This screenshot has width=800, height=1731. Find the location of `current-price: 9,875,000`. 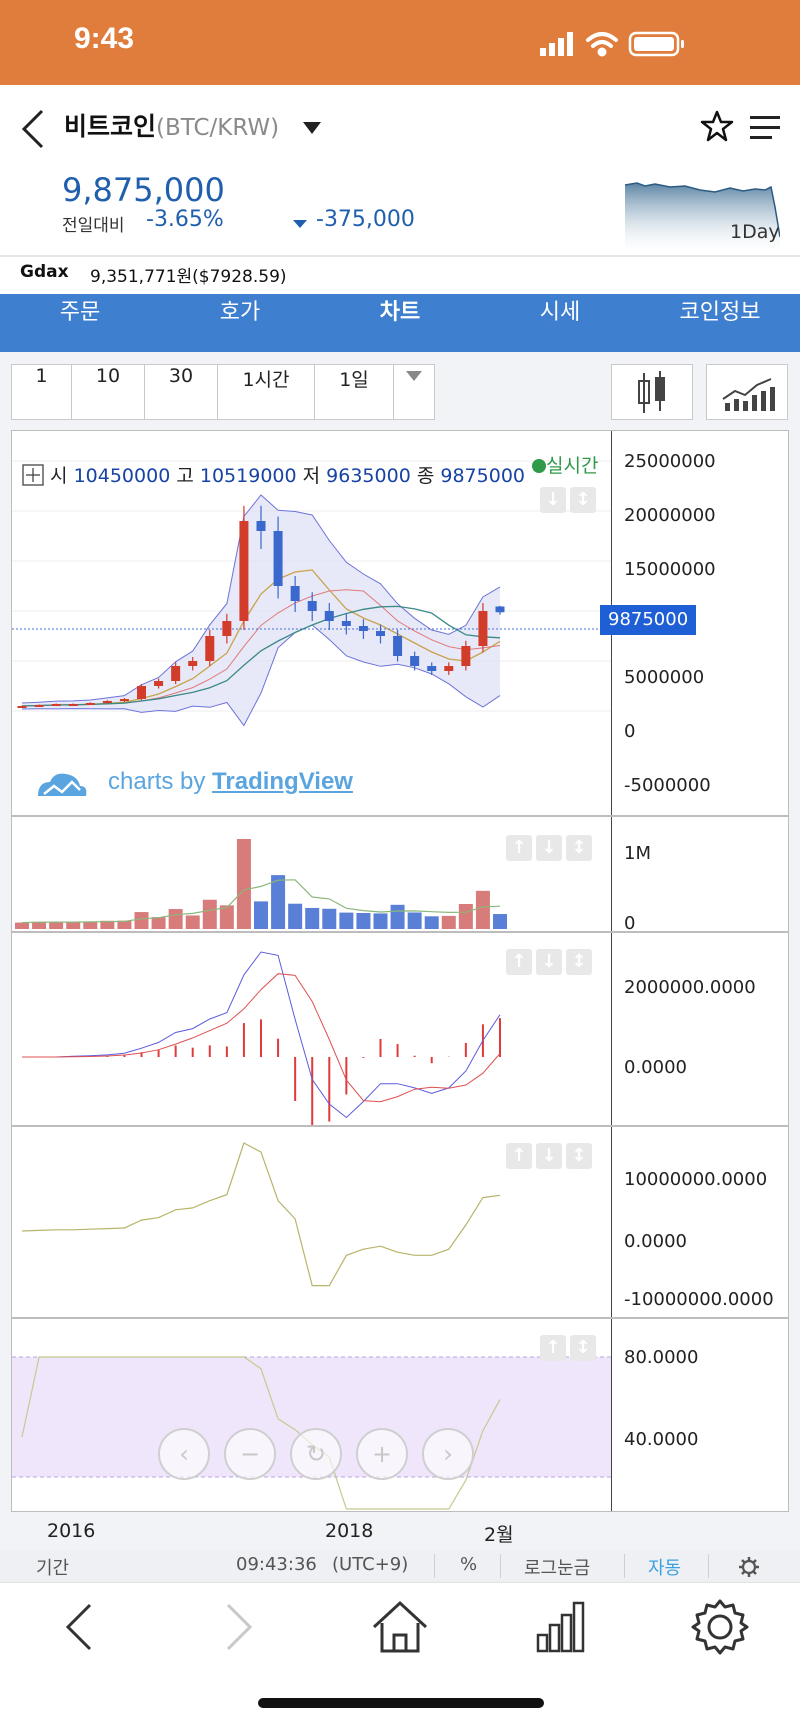

current-price: 9,875,000 is located at coordinates (143, 190).